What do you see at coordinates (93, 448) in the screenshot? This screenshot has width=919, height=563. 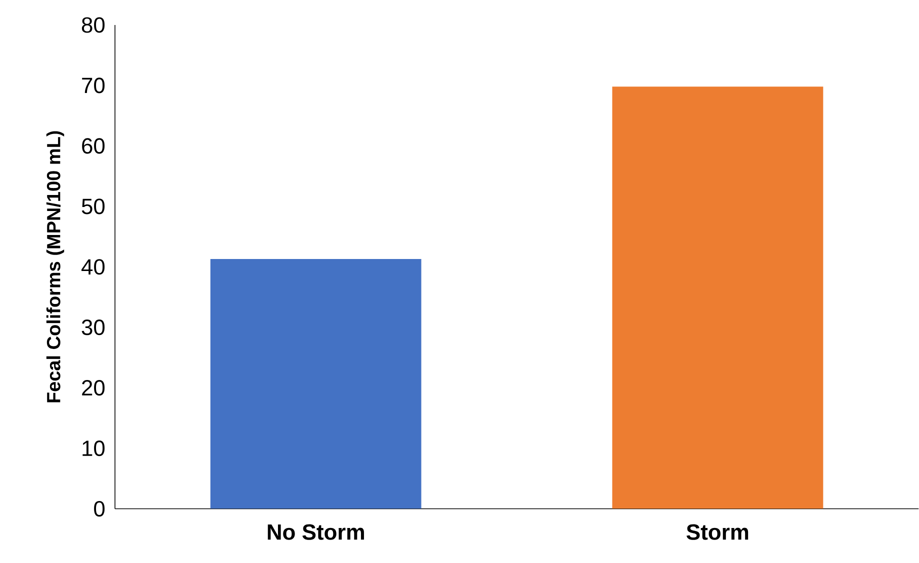 I see `y-tick-label: 10` at bounding box center [93, 448].